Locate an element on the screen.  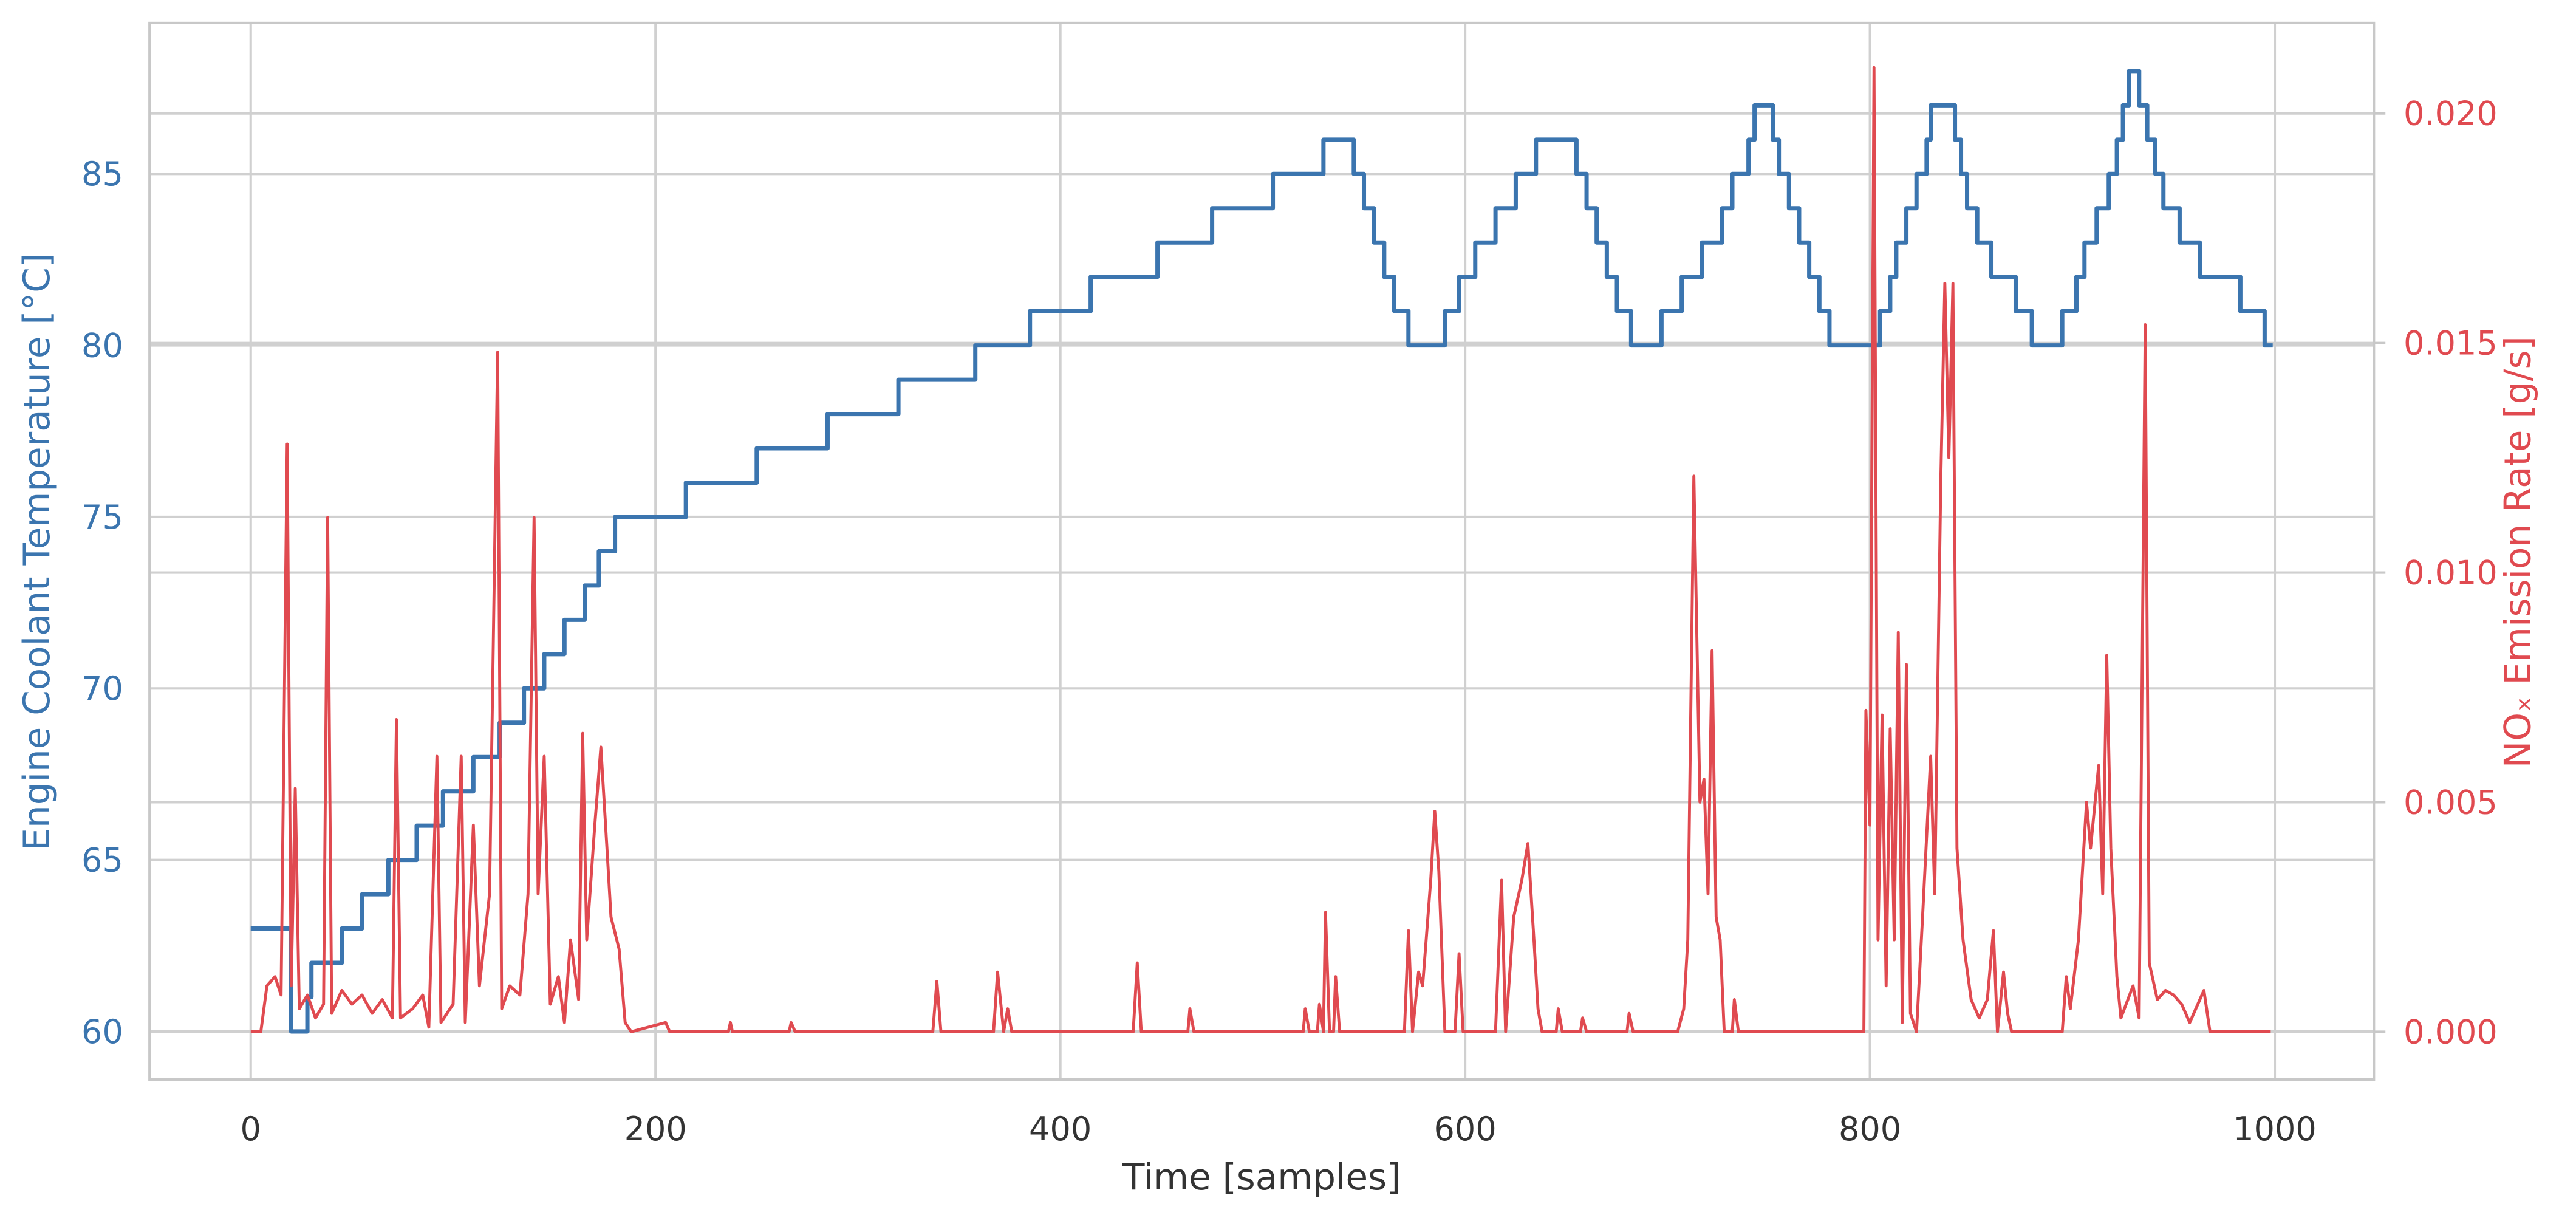
y2-tick-label: 0.010 is located at coordinates (2450, 573).